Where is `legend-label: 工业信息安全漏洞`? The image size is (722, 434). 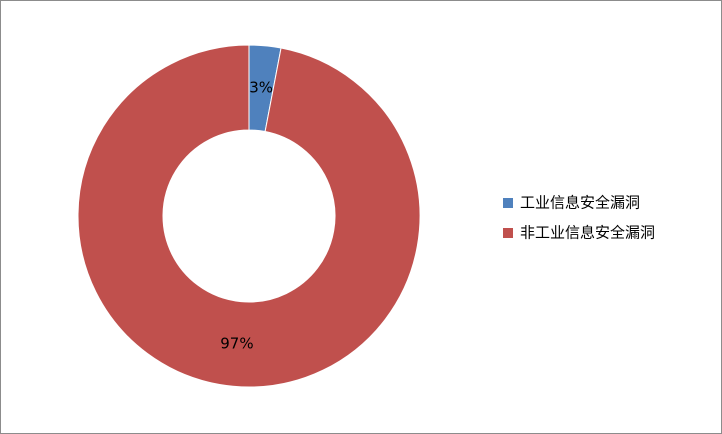 legend-label: 工业信息安全漏洞 is located at coordinates (580, 203).